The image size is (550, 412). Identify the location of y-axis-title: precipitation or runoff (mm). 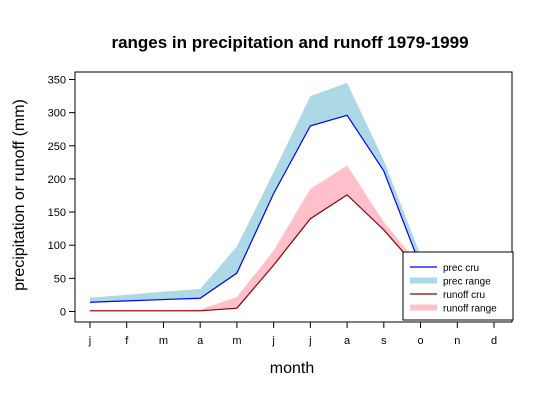
(19, 195).